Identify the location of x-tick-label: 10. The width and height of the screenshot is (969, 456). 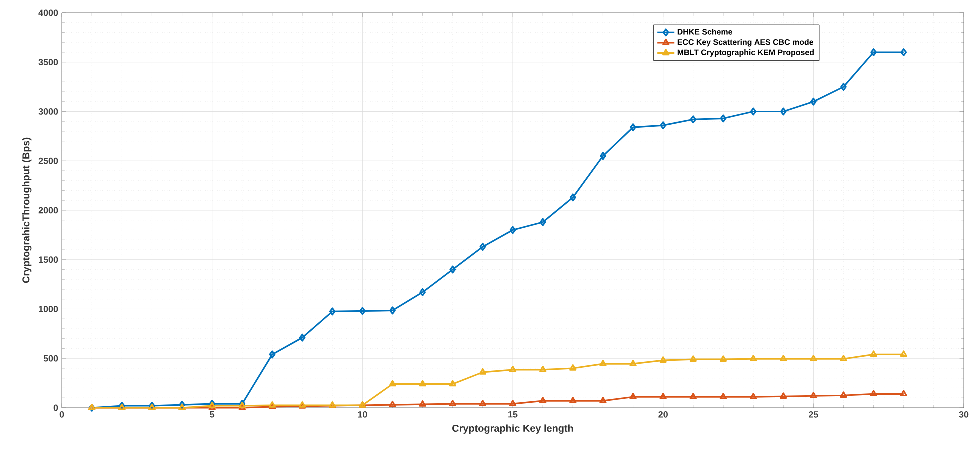
(363, 415).